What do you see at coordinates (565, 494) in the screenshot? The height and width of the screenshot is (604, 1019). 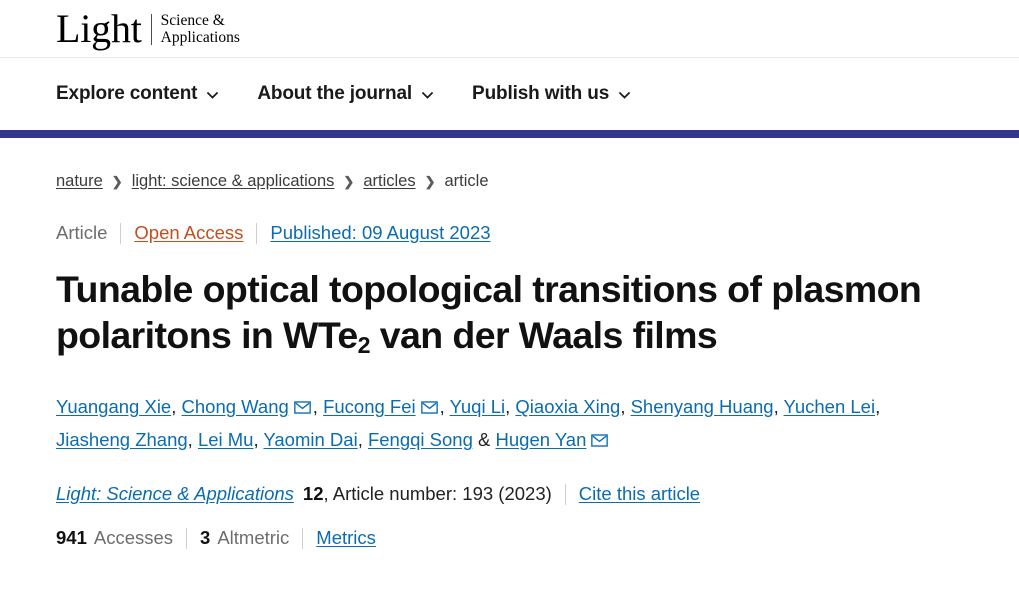 I see `citation-divider` at bounding box center [565, 494].